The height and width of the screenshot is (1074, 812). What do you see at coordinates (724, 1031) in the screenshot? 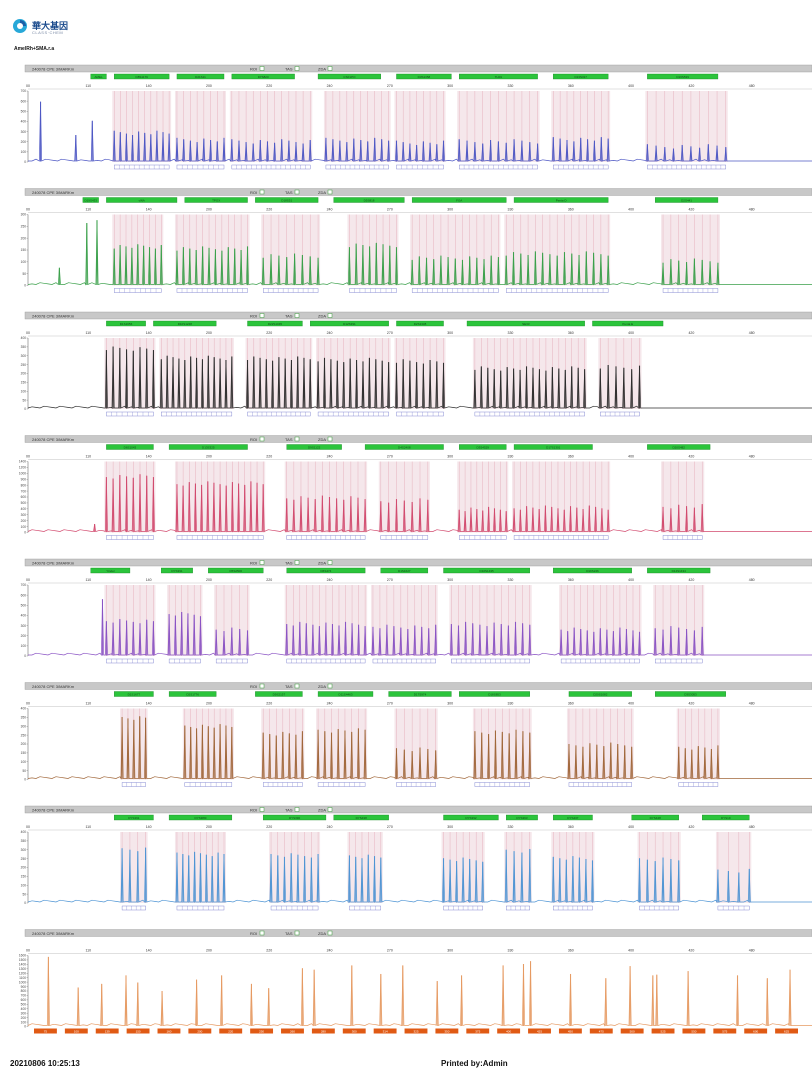
I see `ladder-size-label: 575` at bounding box center [724, 1031].